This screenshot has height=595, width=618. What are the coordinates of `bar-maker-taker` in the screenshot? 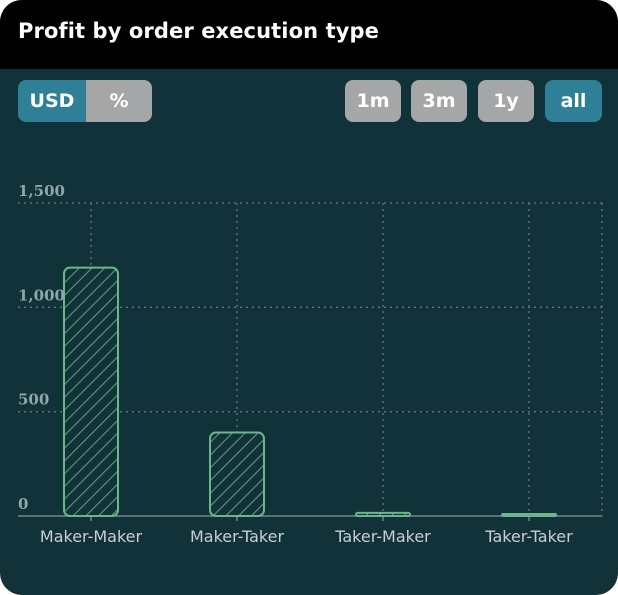 It's located at (237, 474).